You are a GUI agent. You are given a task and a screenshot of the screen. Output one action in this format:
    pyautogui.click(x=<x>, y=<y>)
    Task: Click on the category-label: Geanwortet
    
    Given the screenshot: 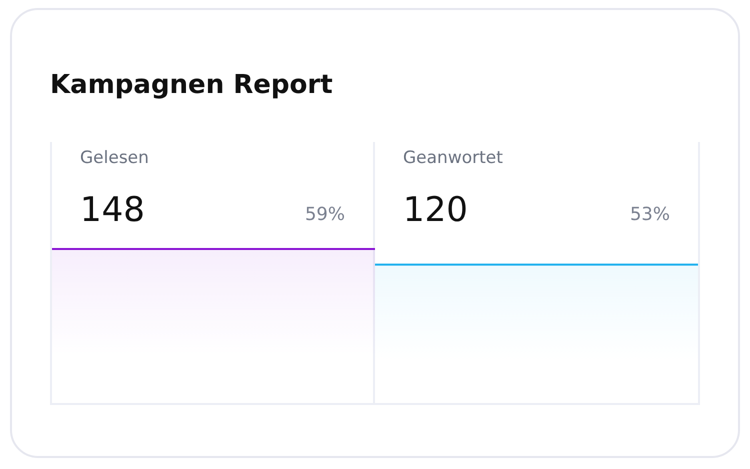 What is the action you would take?
    pyautogui.click(x=453, y=158)
    